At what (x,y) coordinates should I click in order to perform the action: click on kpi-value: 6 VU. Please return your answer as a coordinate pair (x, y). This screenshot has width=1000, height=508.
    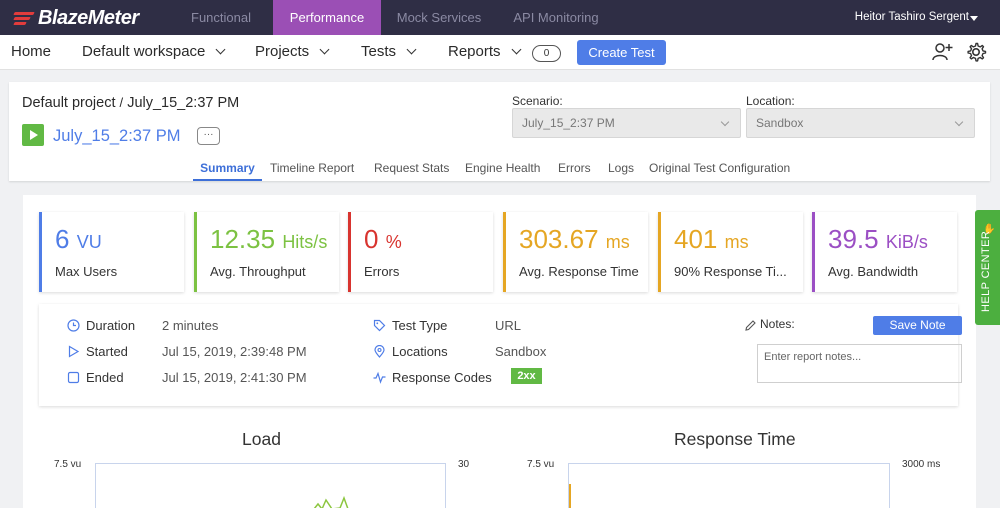
    Looking at the image, I should click on (78, 239).